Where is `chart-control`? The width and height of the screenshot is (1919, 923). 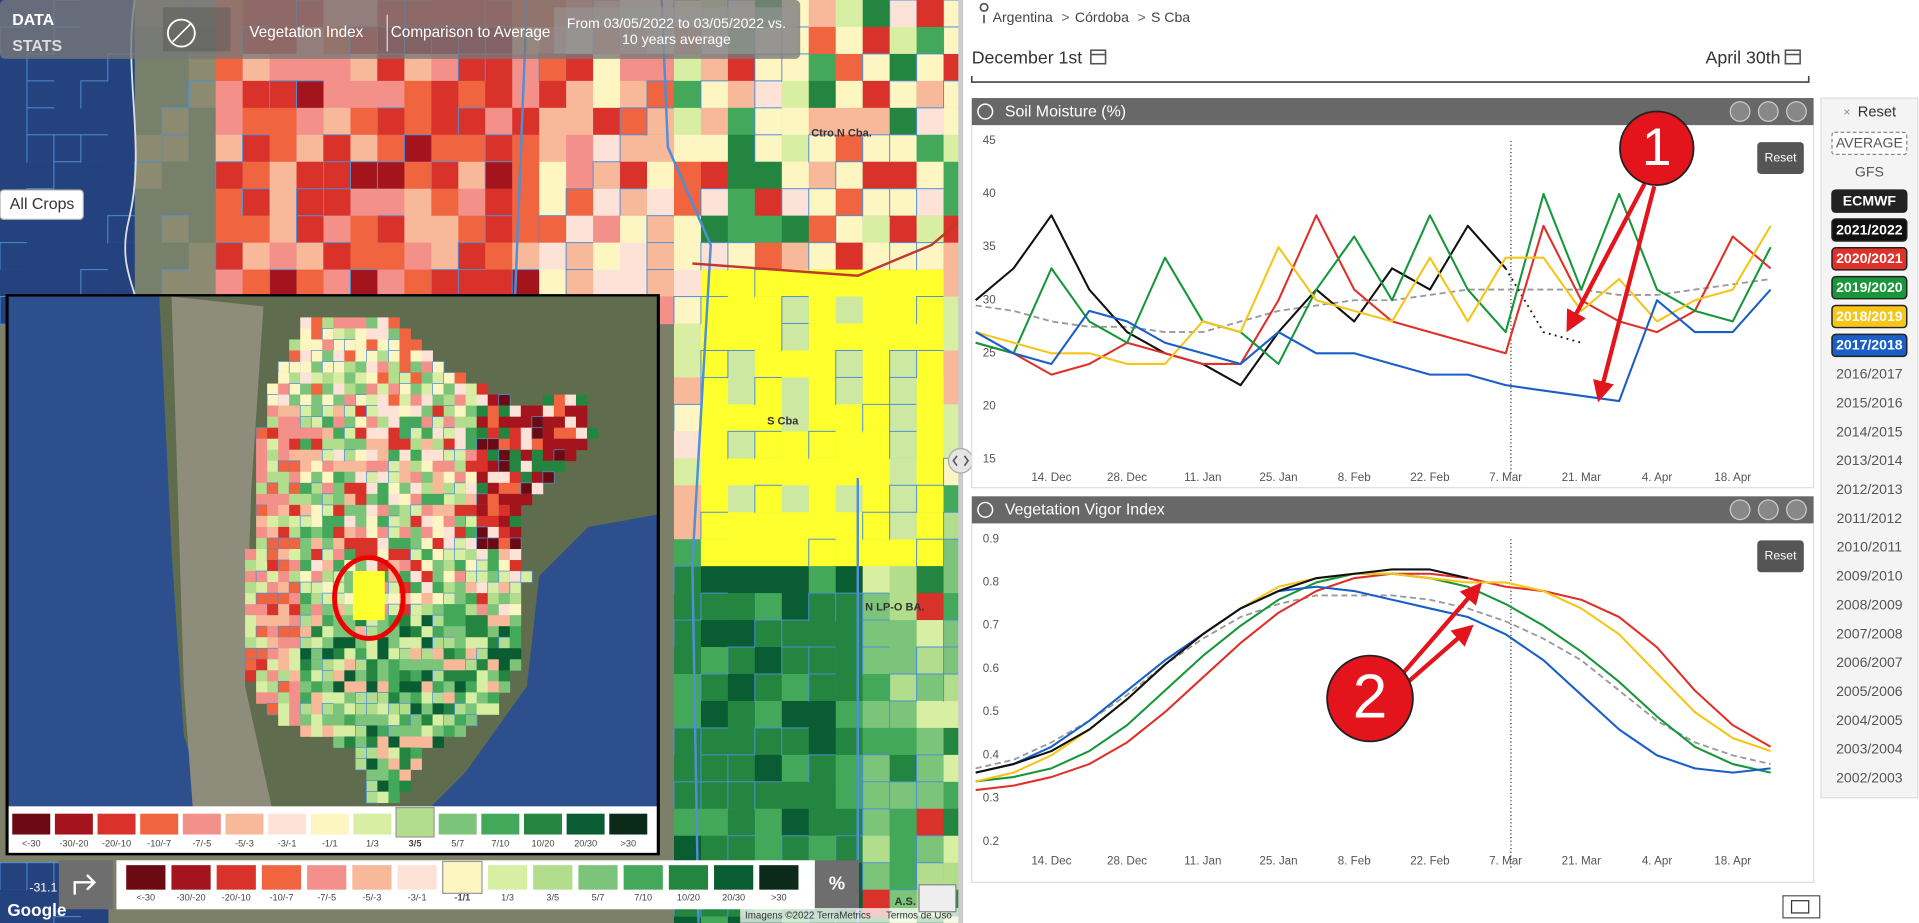
chart-control is located at coordinates (1768, 510).